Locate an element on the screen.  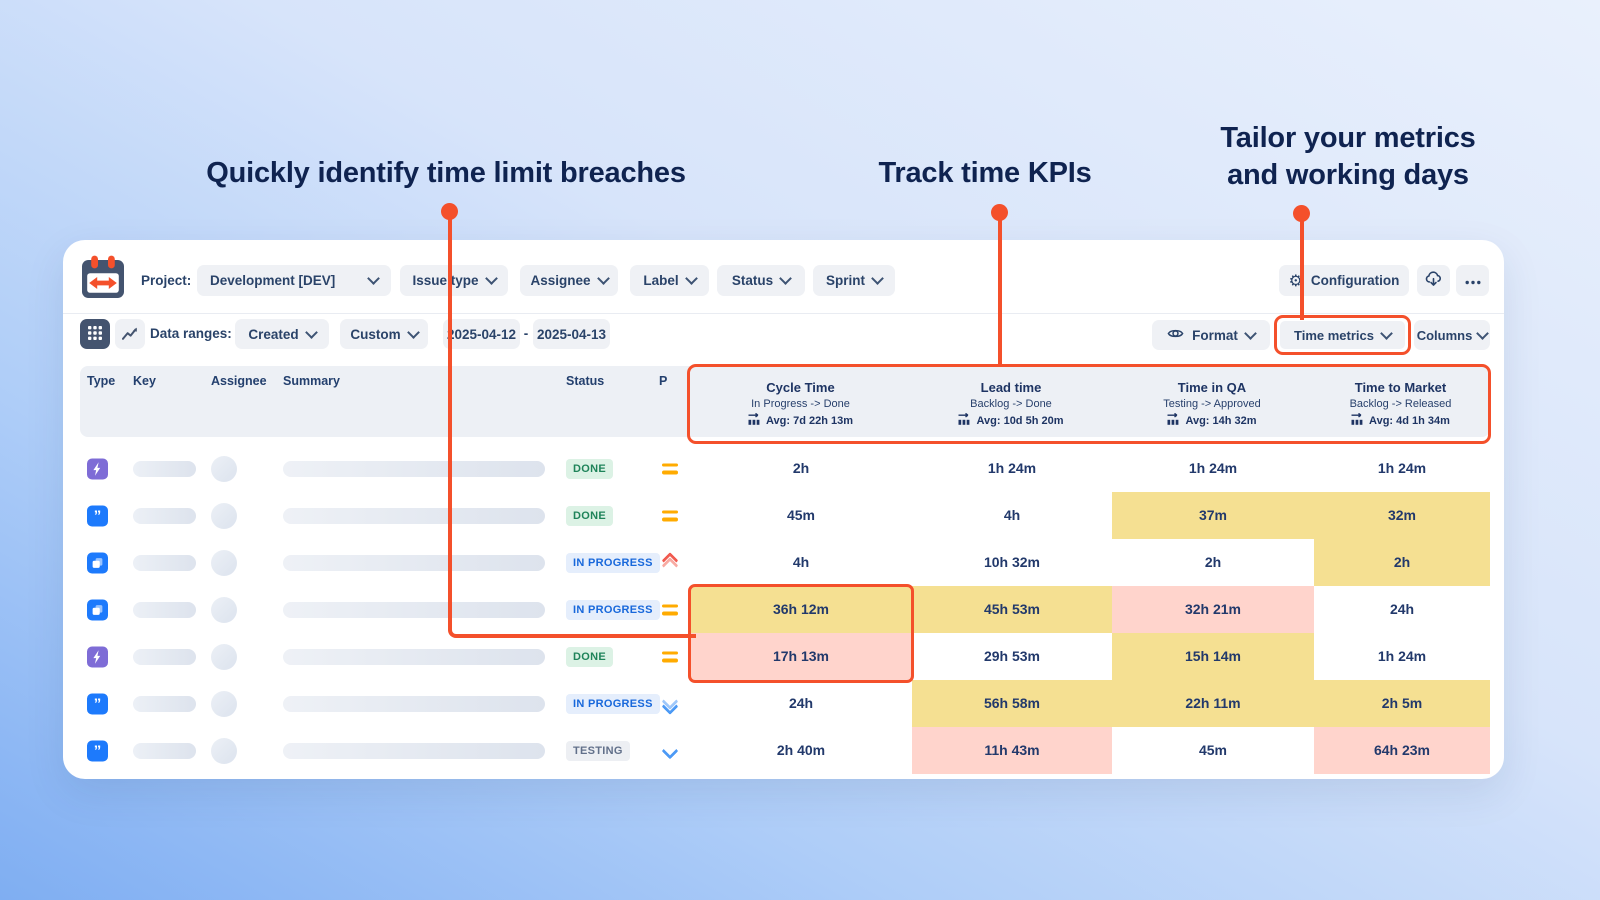
format-button: Format is located at coordinates (1211, 335).